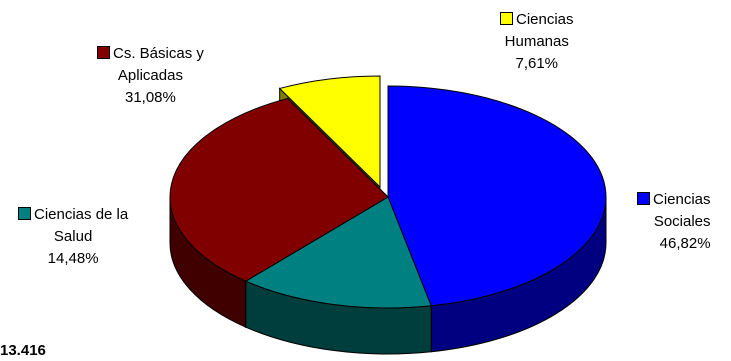 This screenshot has width=731, height=361. I want to click on label-ciencias-humanas: Ciencias Humanas 7,61%, so click(537, 42).